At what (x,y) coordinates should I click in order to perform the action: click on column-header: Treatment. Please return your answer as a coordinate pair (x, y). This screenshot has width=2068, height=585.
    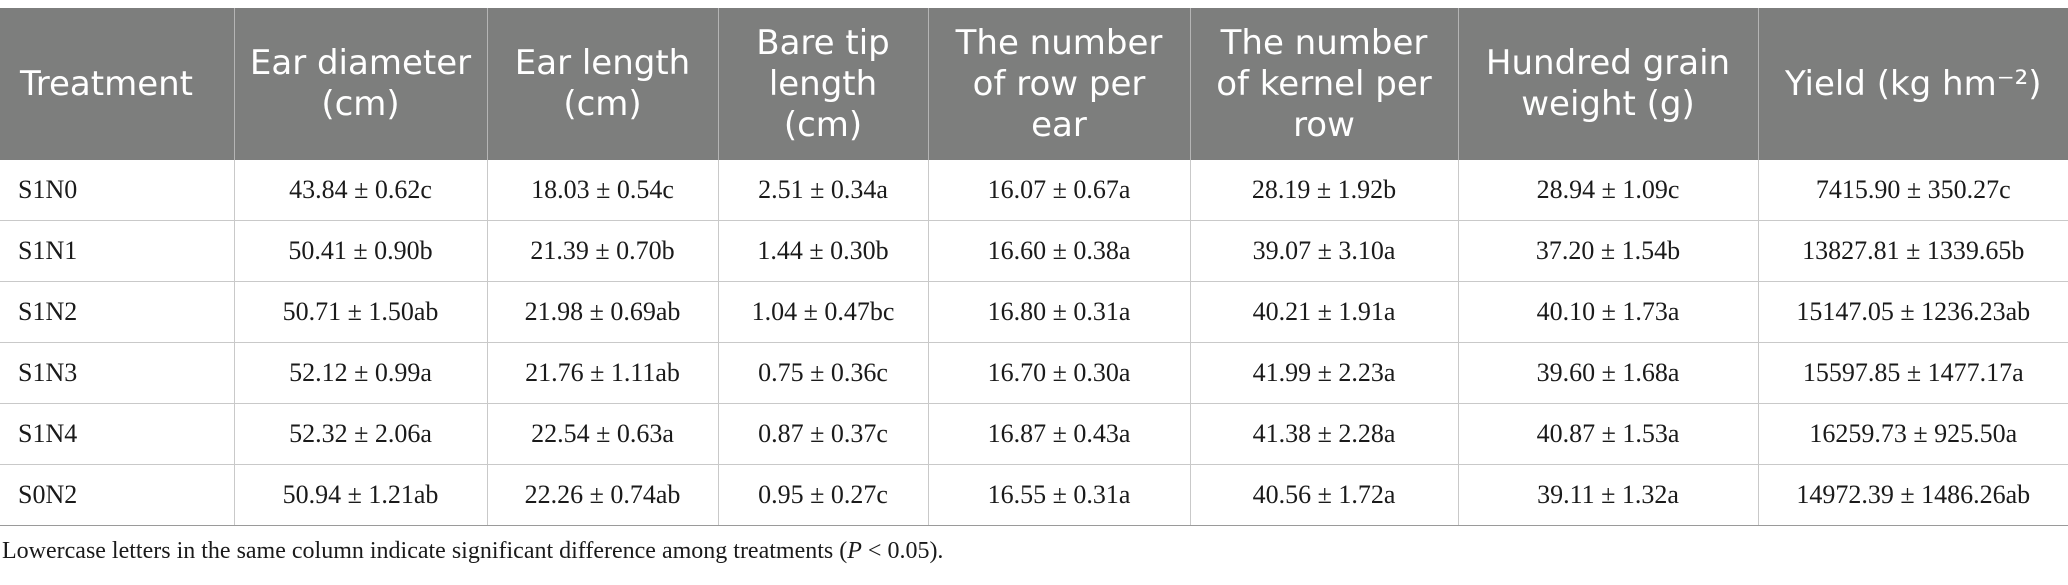
    Looking at the image, I should click on (117, 84).